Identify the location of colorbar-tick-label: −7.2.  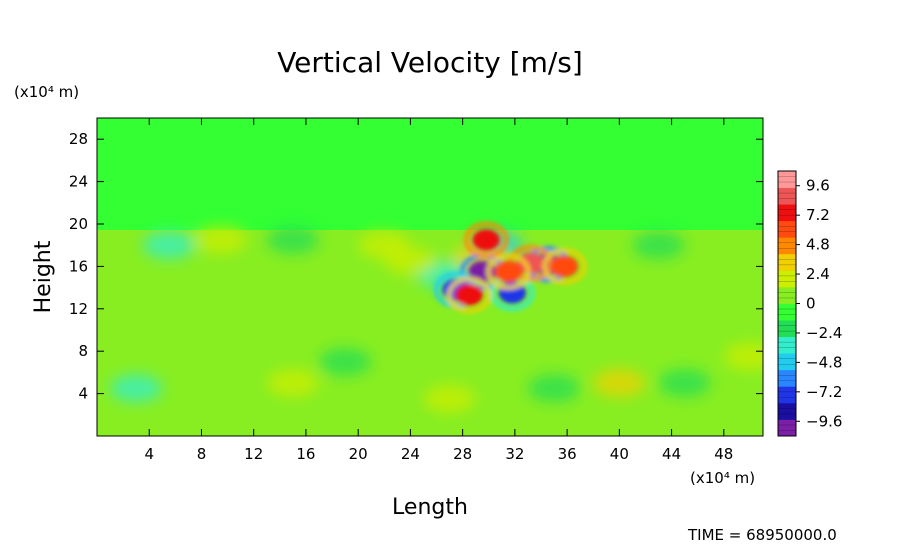
(824, 392).